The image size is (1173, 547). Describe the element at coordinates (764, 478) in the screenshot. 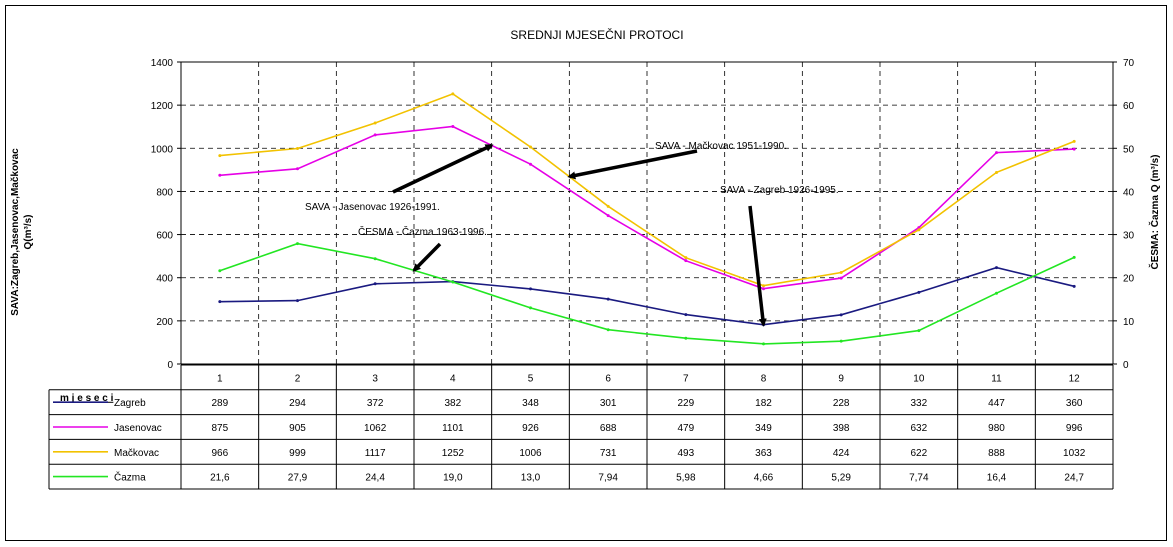

I see `table-cell: 4,66` at that location.